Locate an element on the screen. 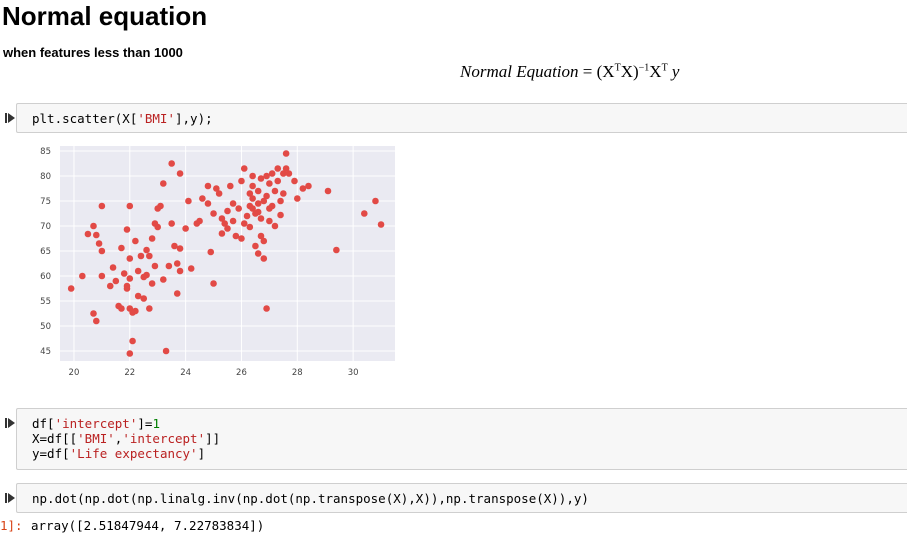 This screenshot has height=539, width=907. y-tick-label: 75 is located at coordinates (45, 202).